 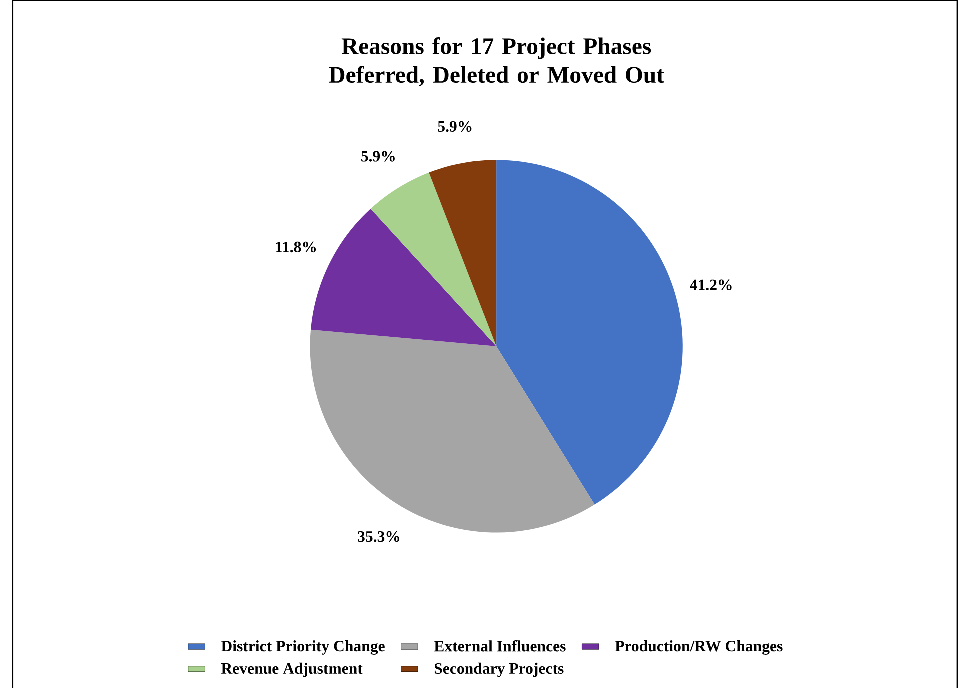 What do you see at coordinates (711, 285) in the screenshot?
I see `data-label: 41.2%` at bounding box center [711, 285].